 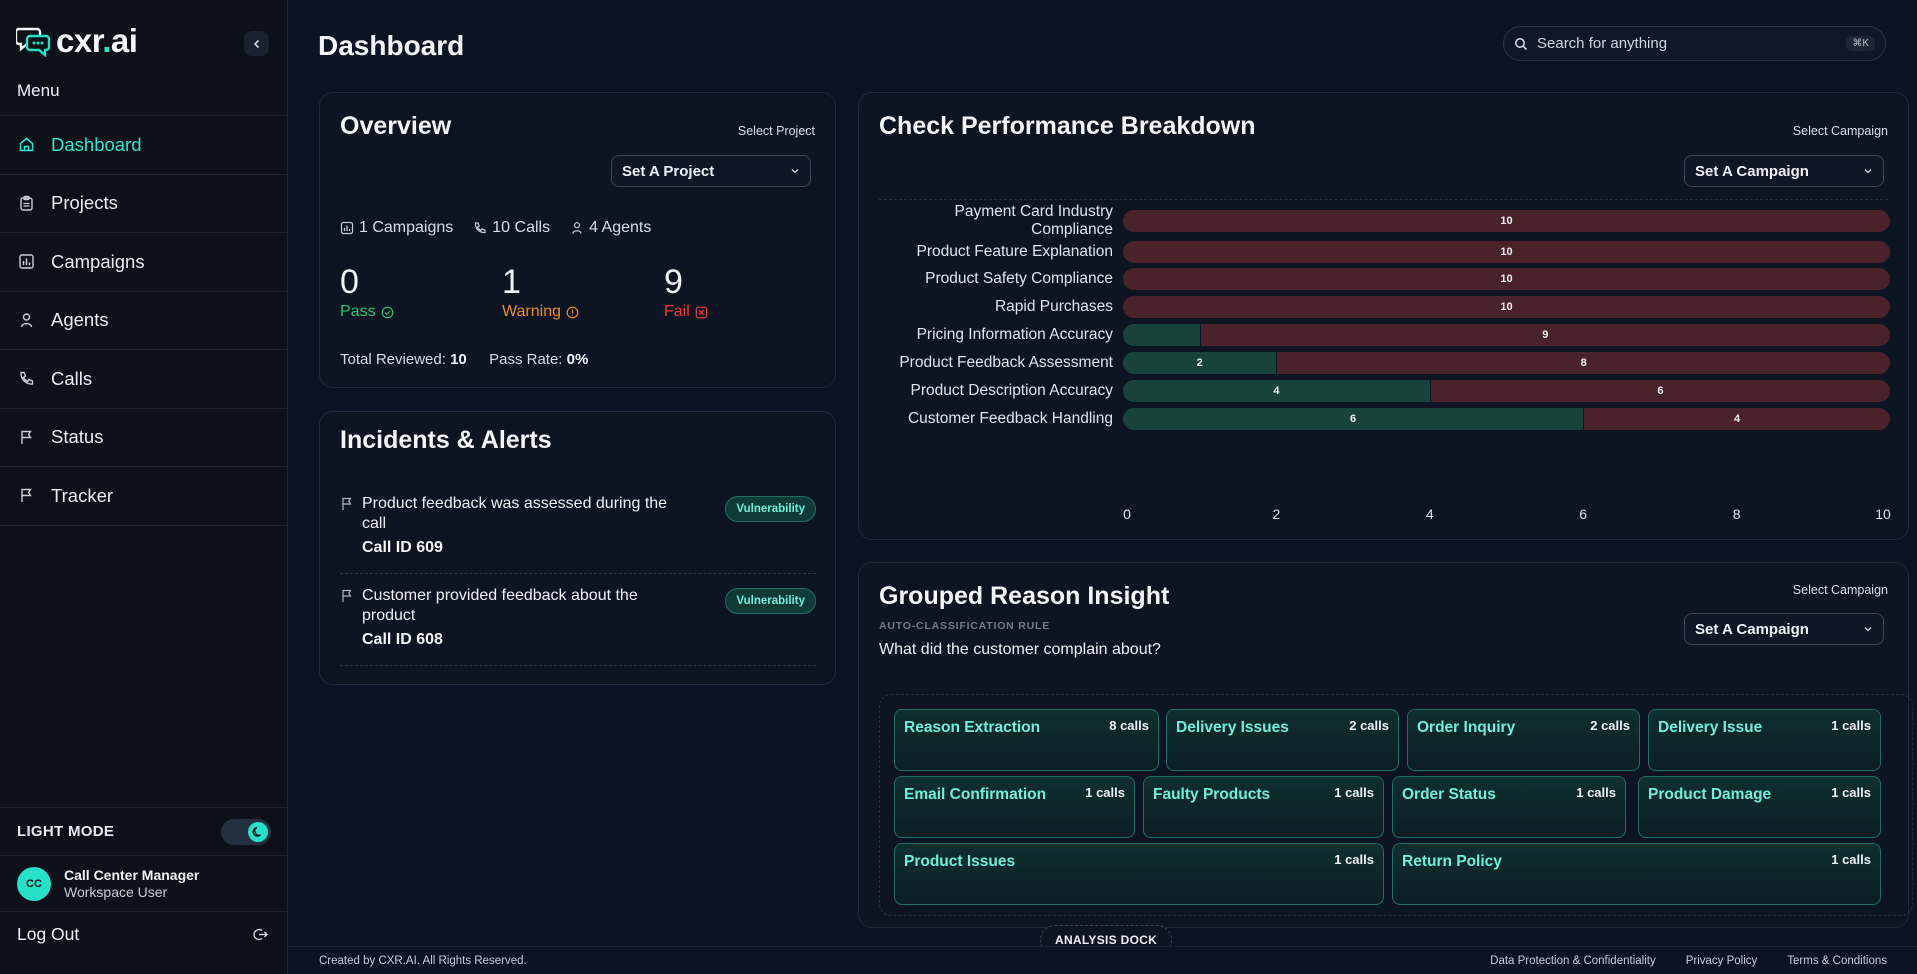 What do you see at coordinates (1521, 43) in the screenshot?
I see `search-icon` at bounding box center [1521, 43].